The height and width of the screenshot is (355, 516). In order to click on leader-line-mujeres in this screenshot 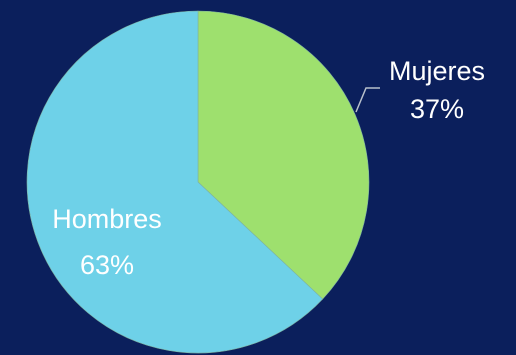, I will do `click(367, 100)`.